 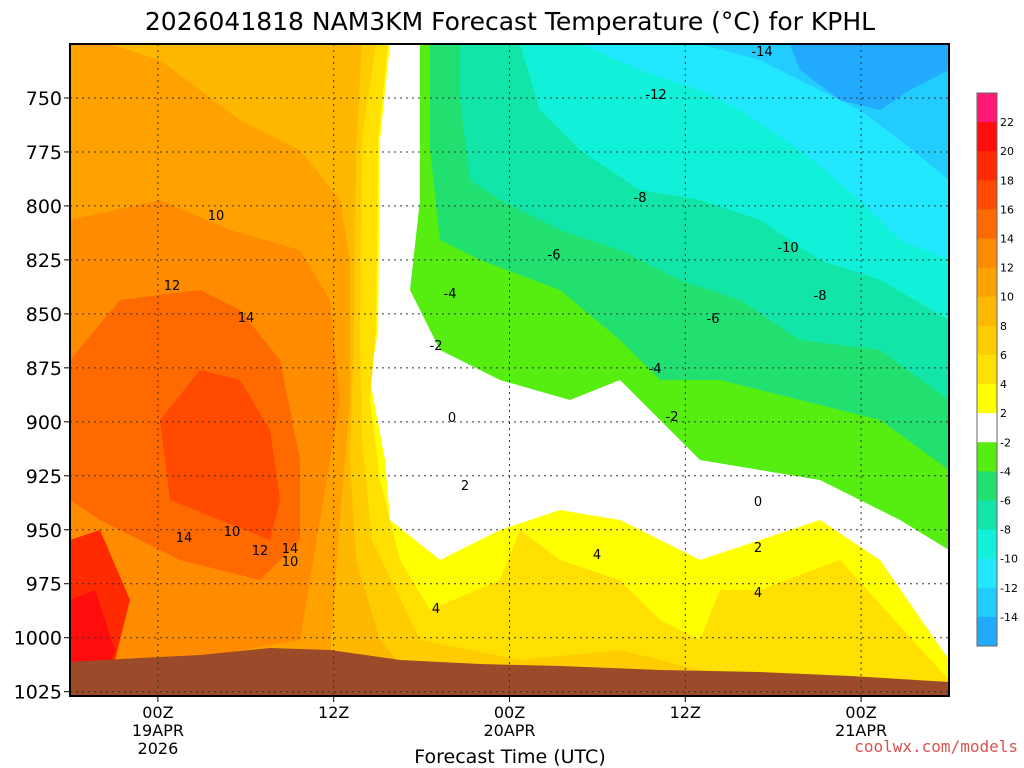 I want to click on x-axis-label: Forecast Time (UTC), so click(x=509, y=757).